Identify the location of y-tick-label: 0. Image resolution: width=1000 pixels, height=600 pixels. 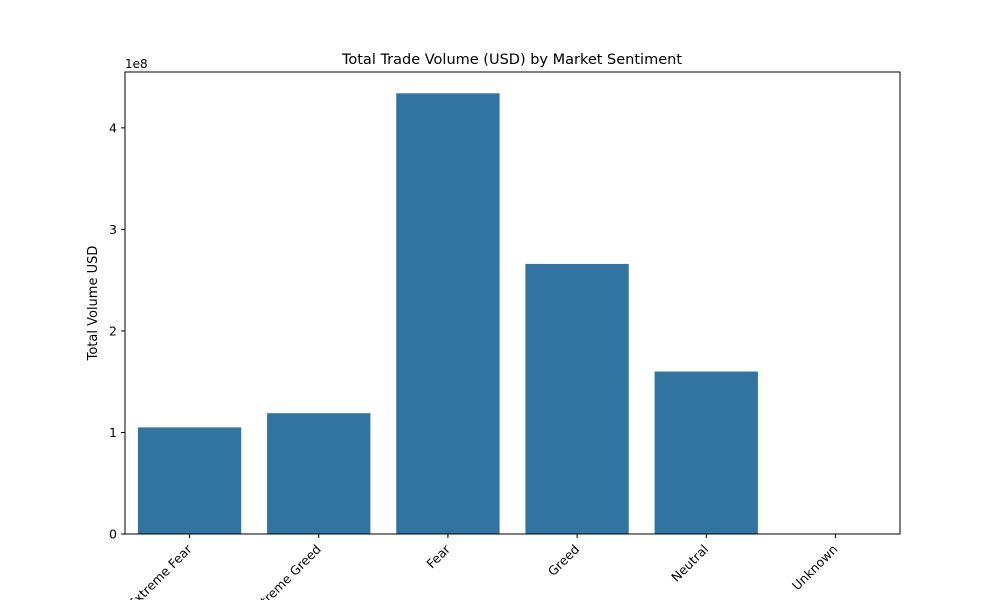
(113, 534).